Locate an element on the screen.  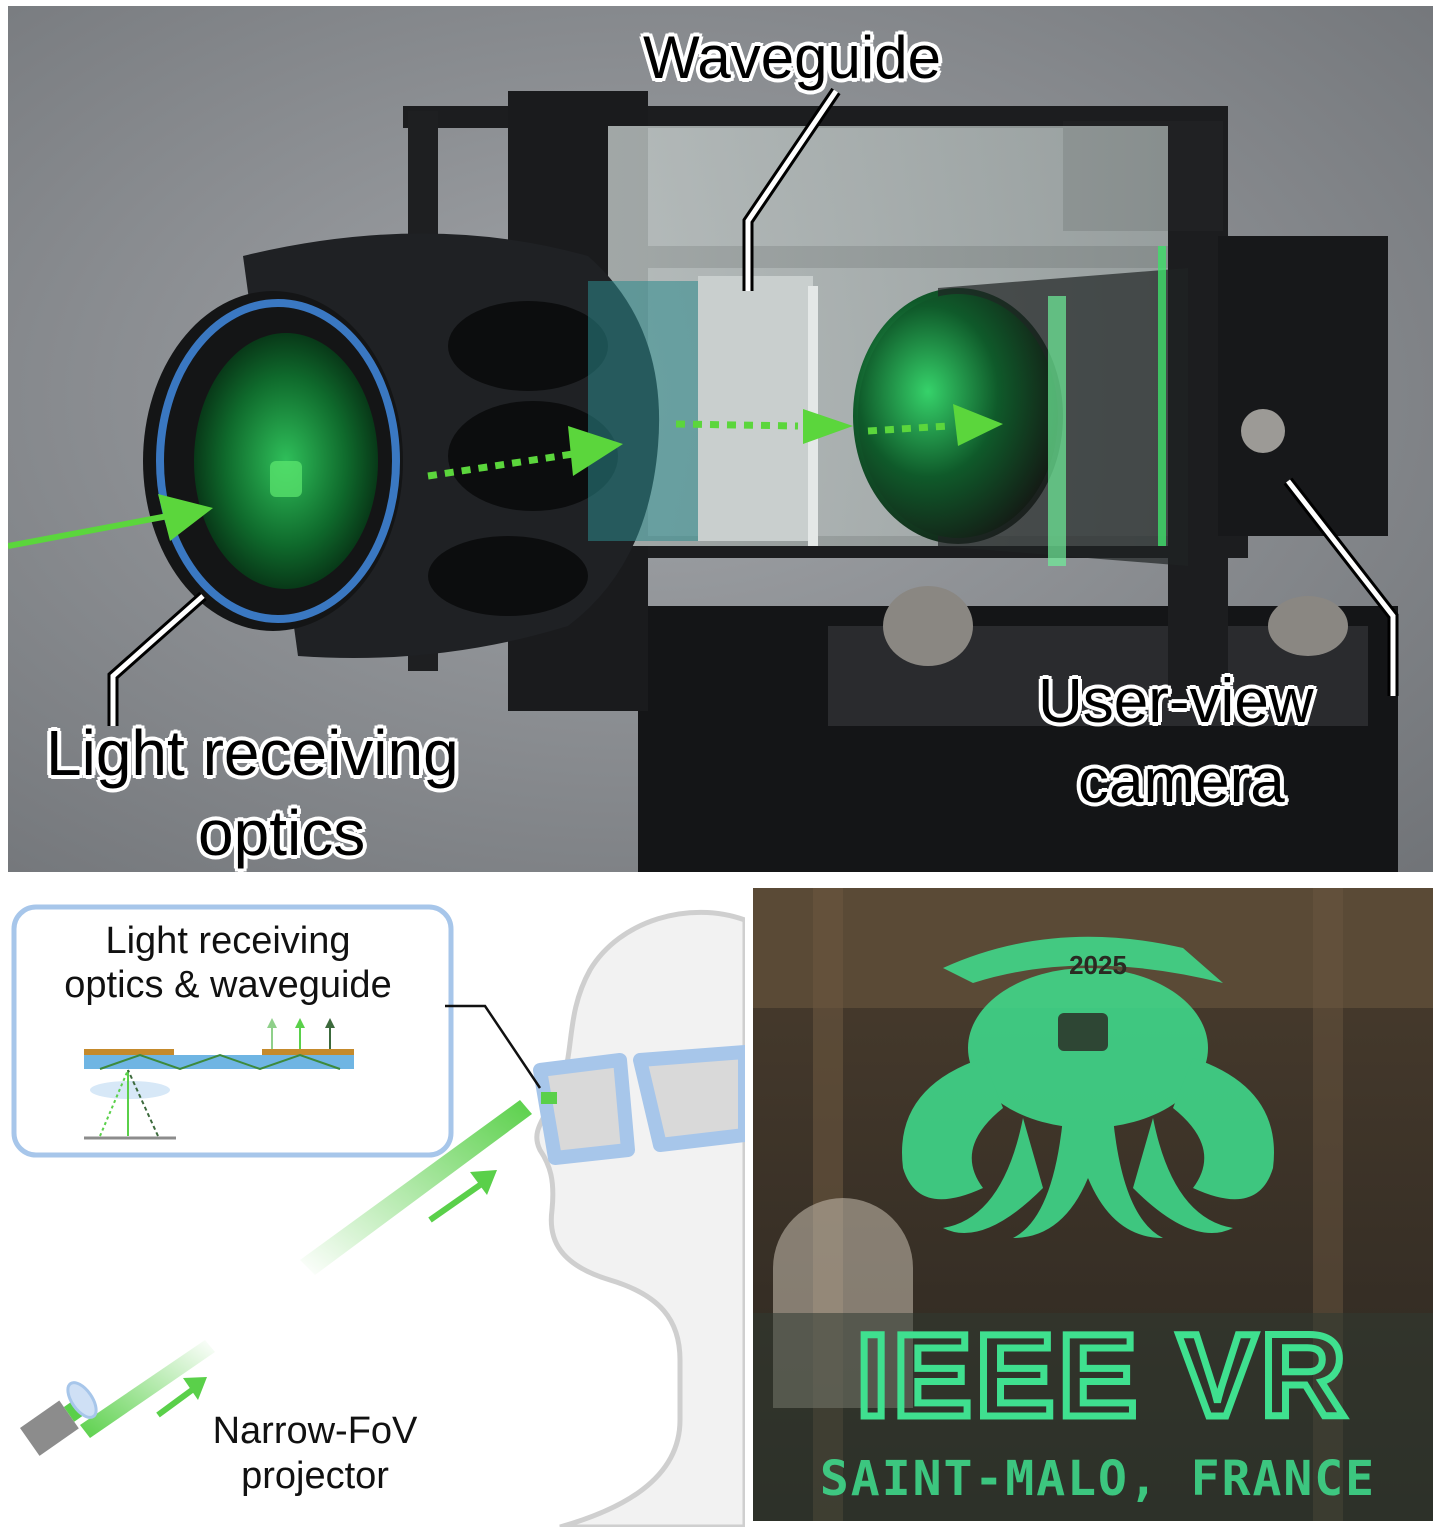
inset-waveguide-slab is located at coordinates (219, 1062).